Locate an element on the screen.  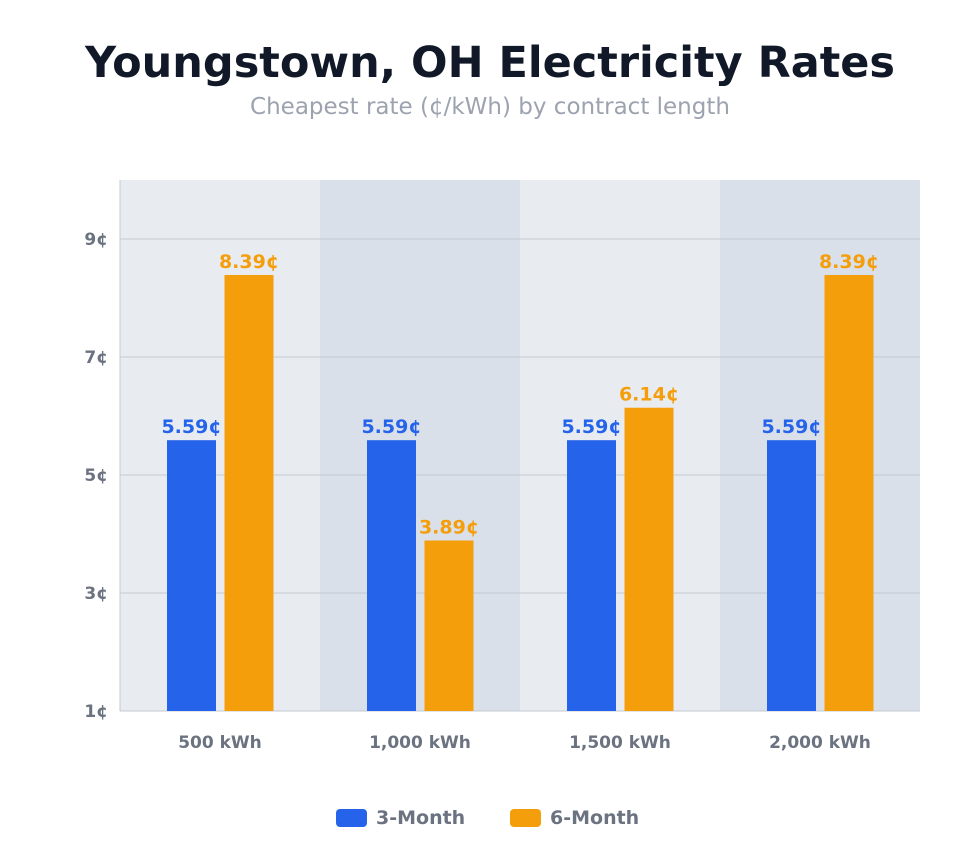
y-tick-label: 1¢ is located at coordinates (96, 712).